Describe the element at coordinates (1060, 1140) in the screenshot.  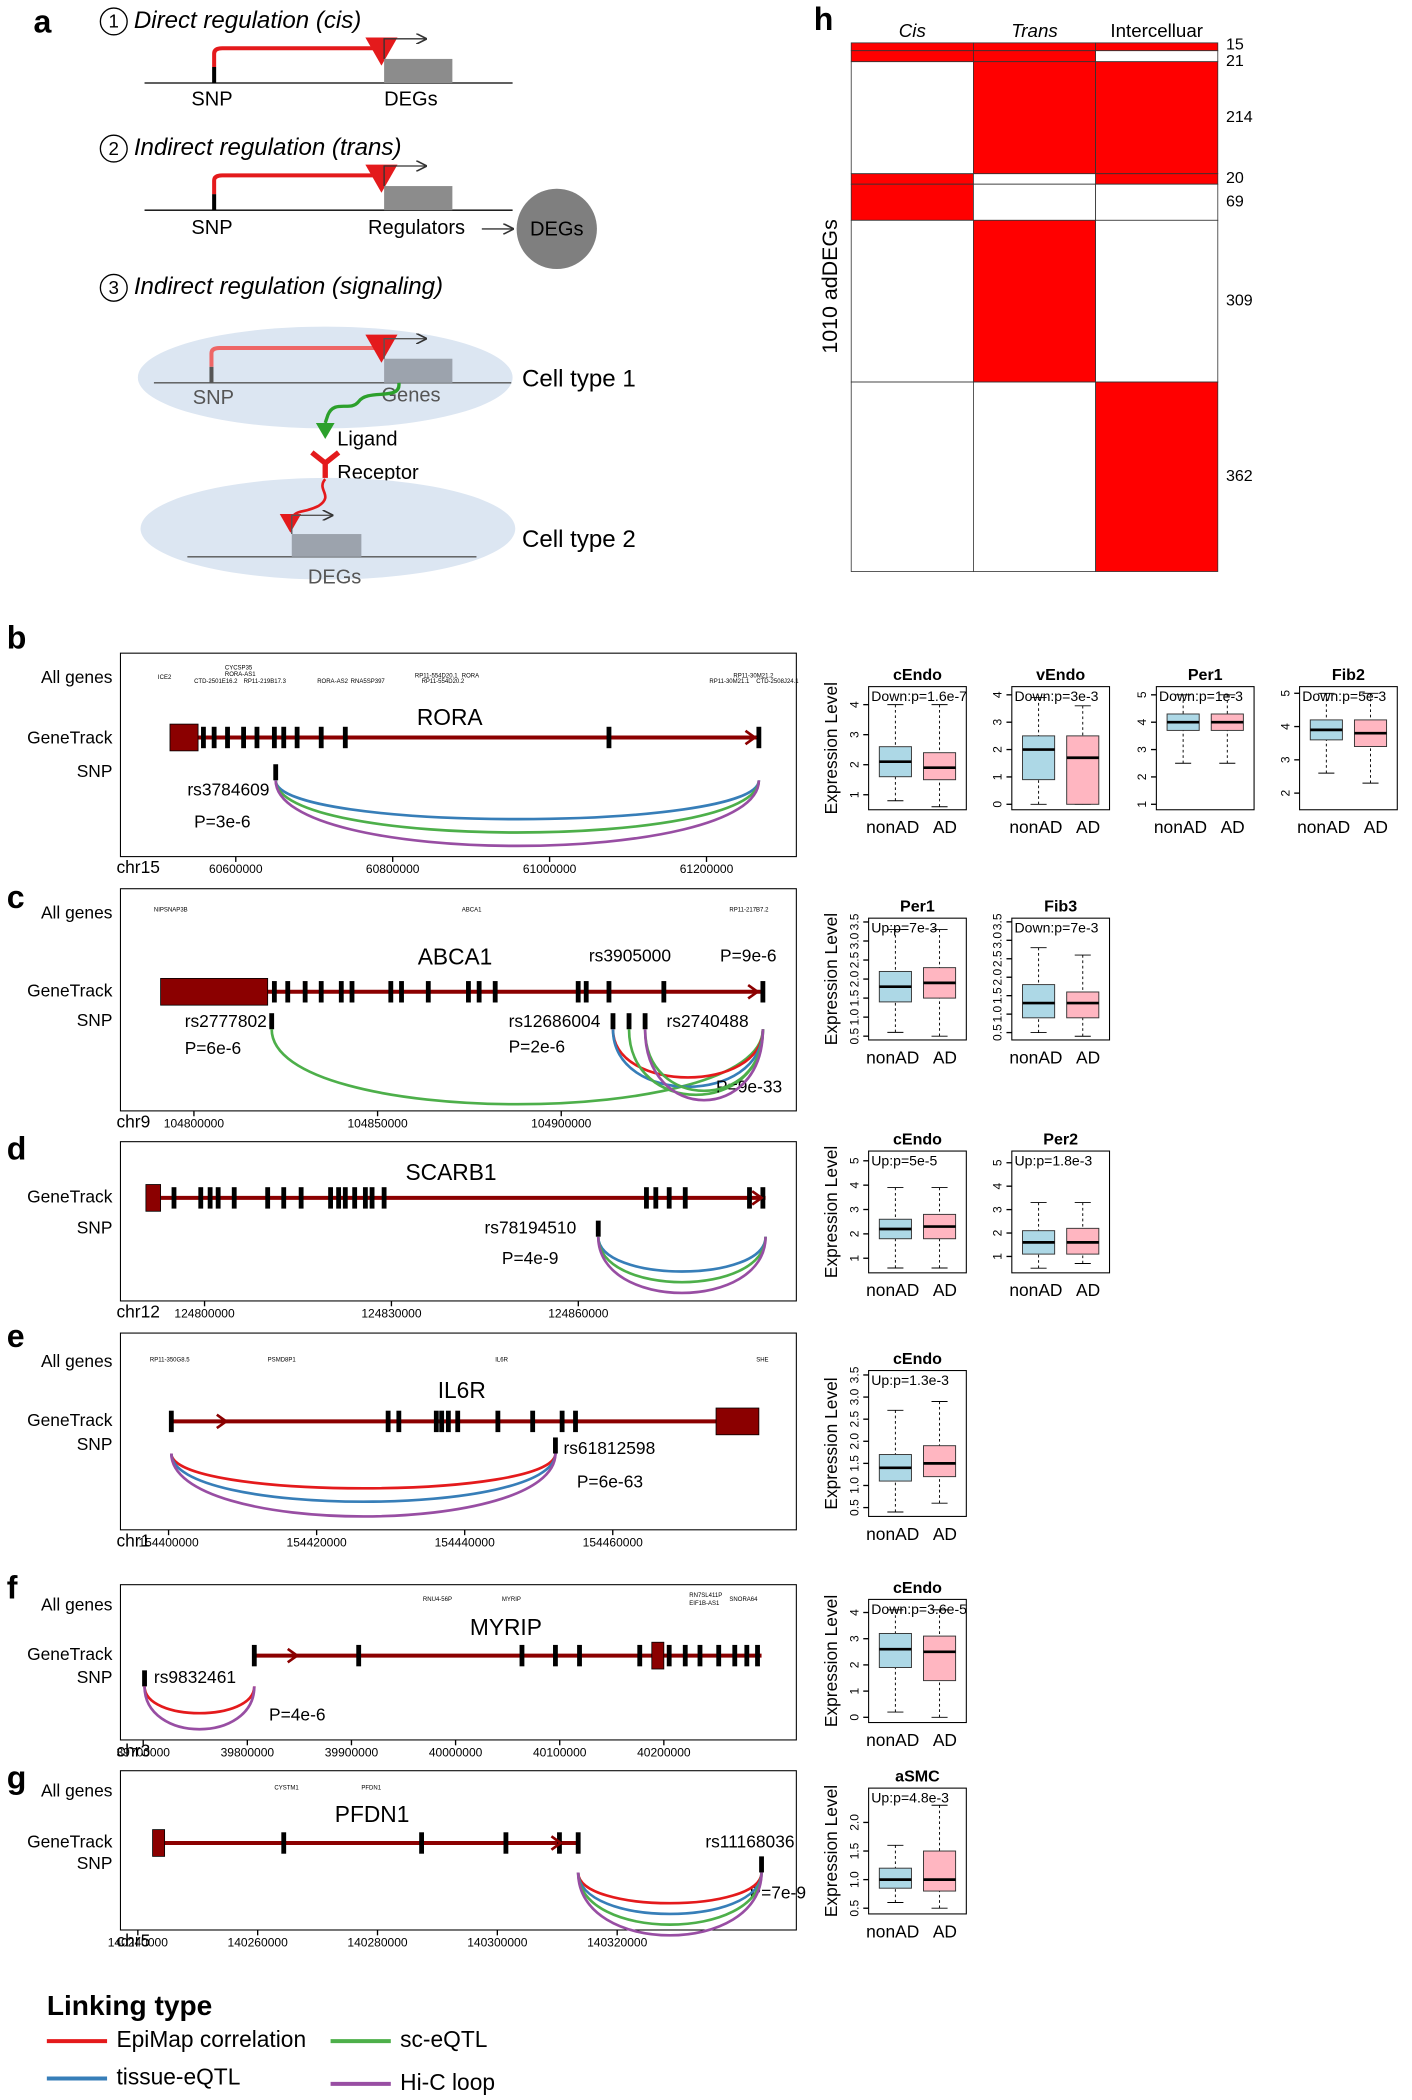
I see `boxplot-title: Per2` at that location.